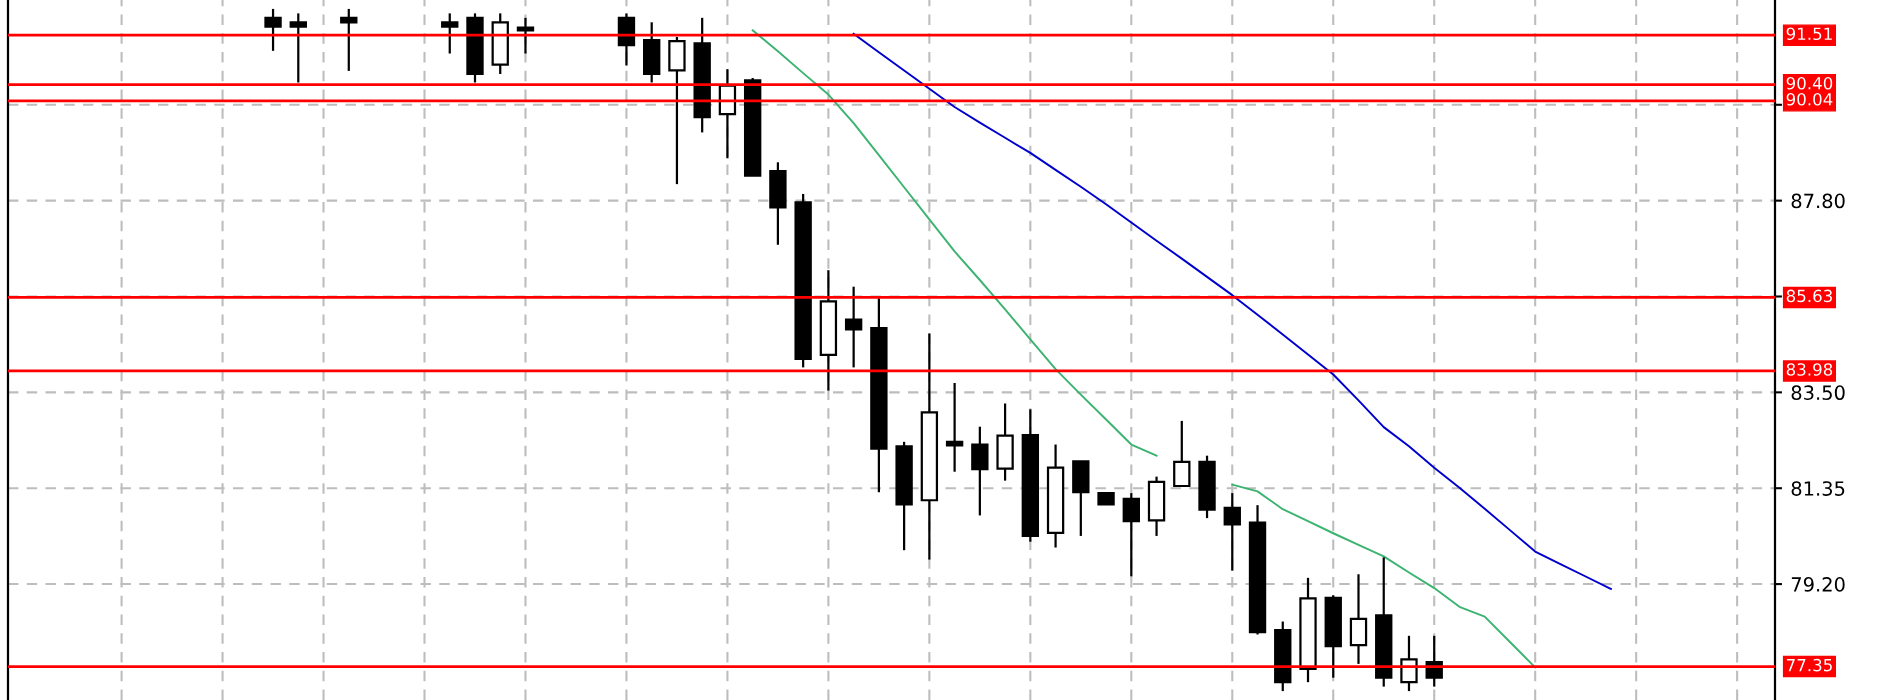  Describe the element at coordinates (1809, 99) in the screenshot. I see `ref-line-label: 90.04` at that location.